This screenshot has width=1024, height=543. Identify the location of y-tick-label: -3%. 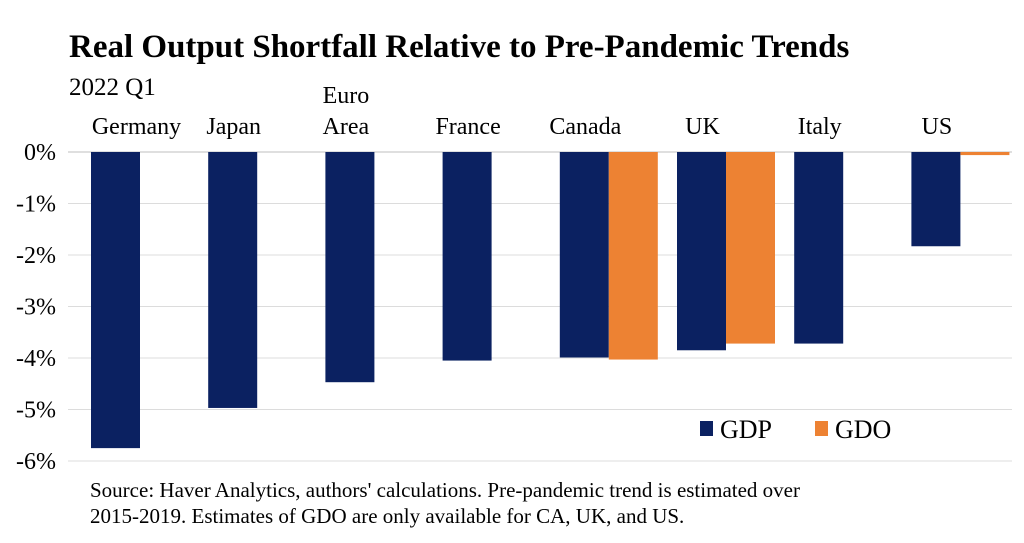
(36, 308).